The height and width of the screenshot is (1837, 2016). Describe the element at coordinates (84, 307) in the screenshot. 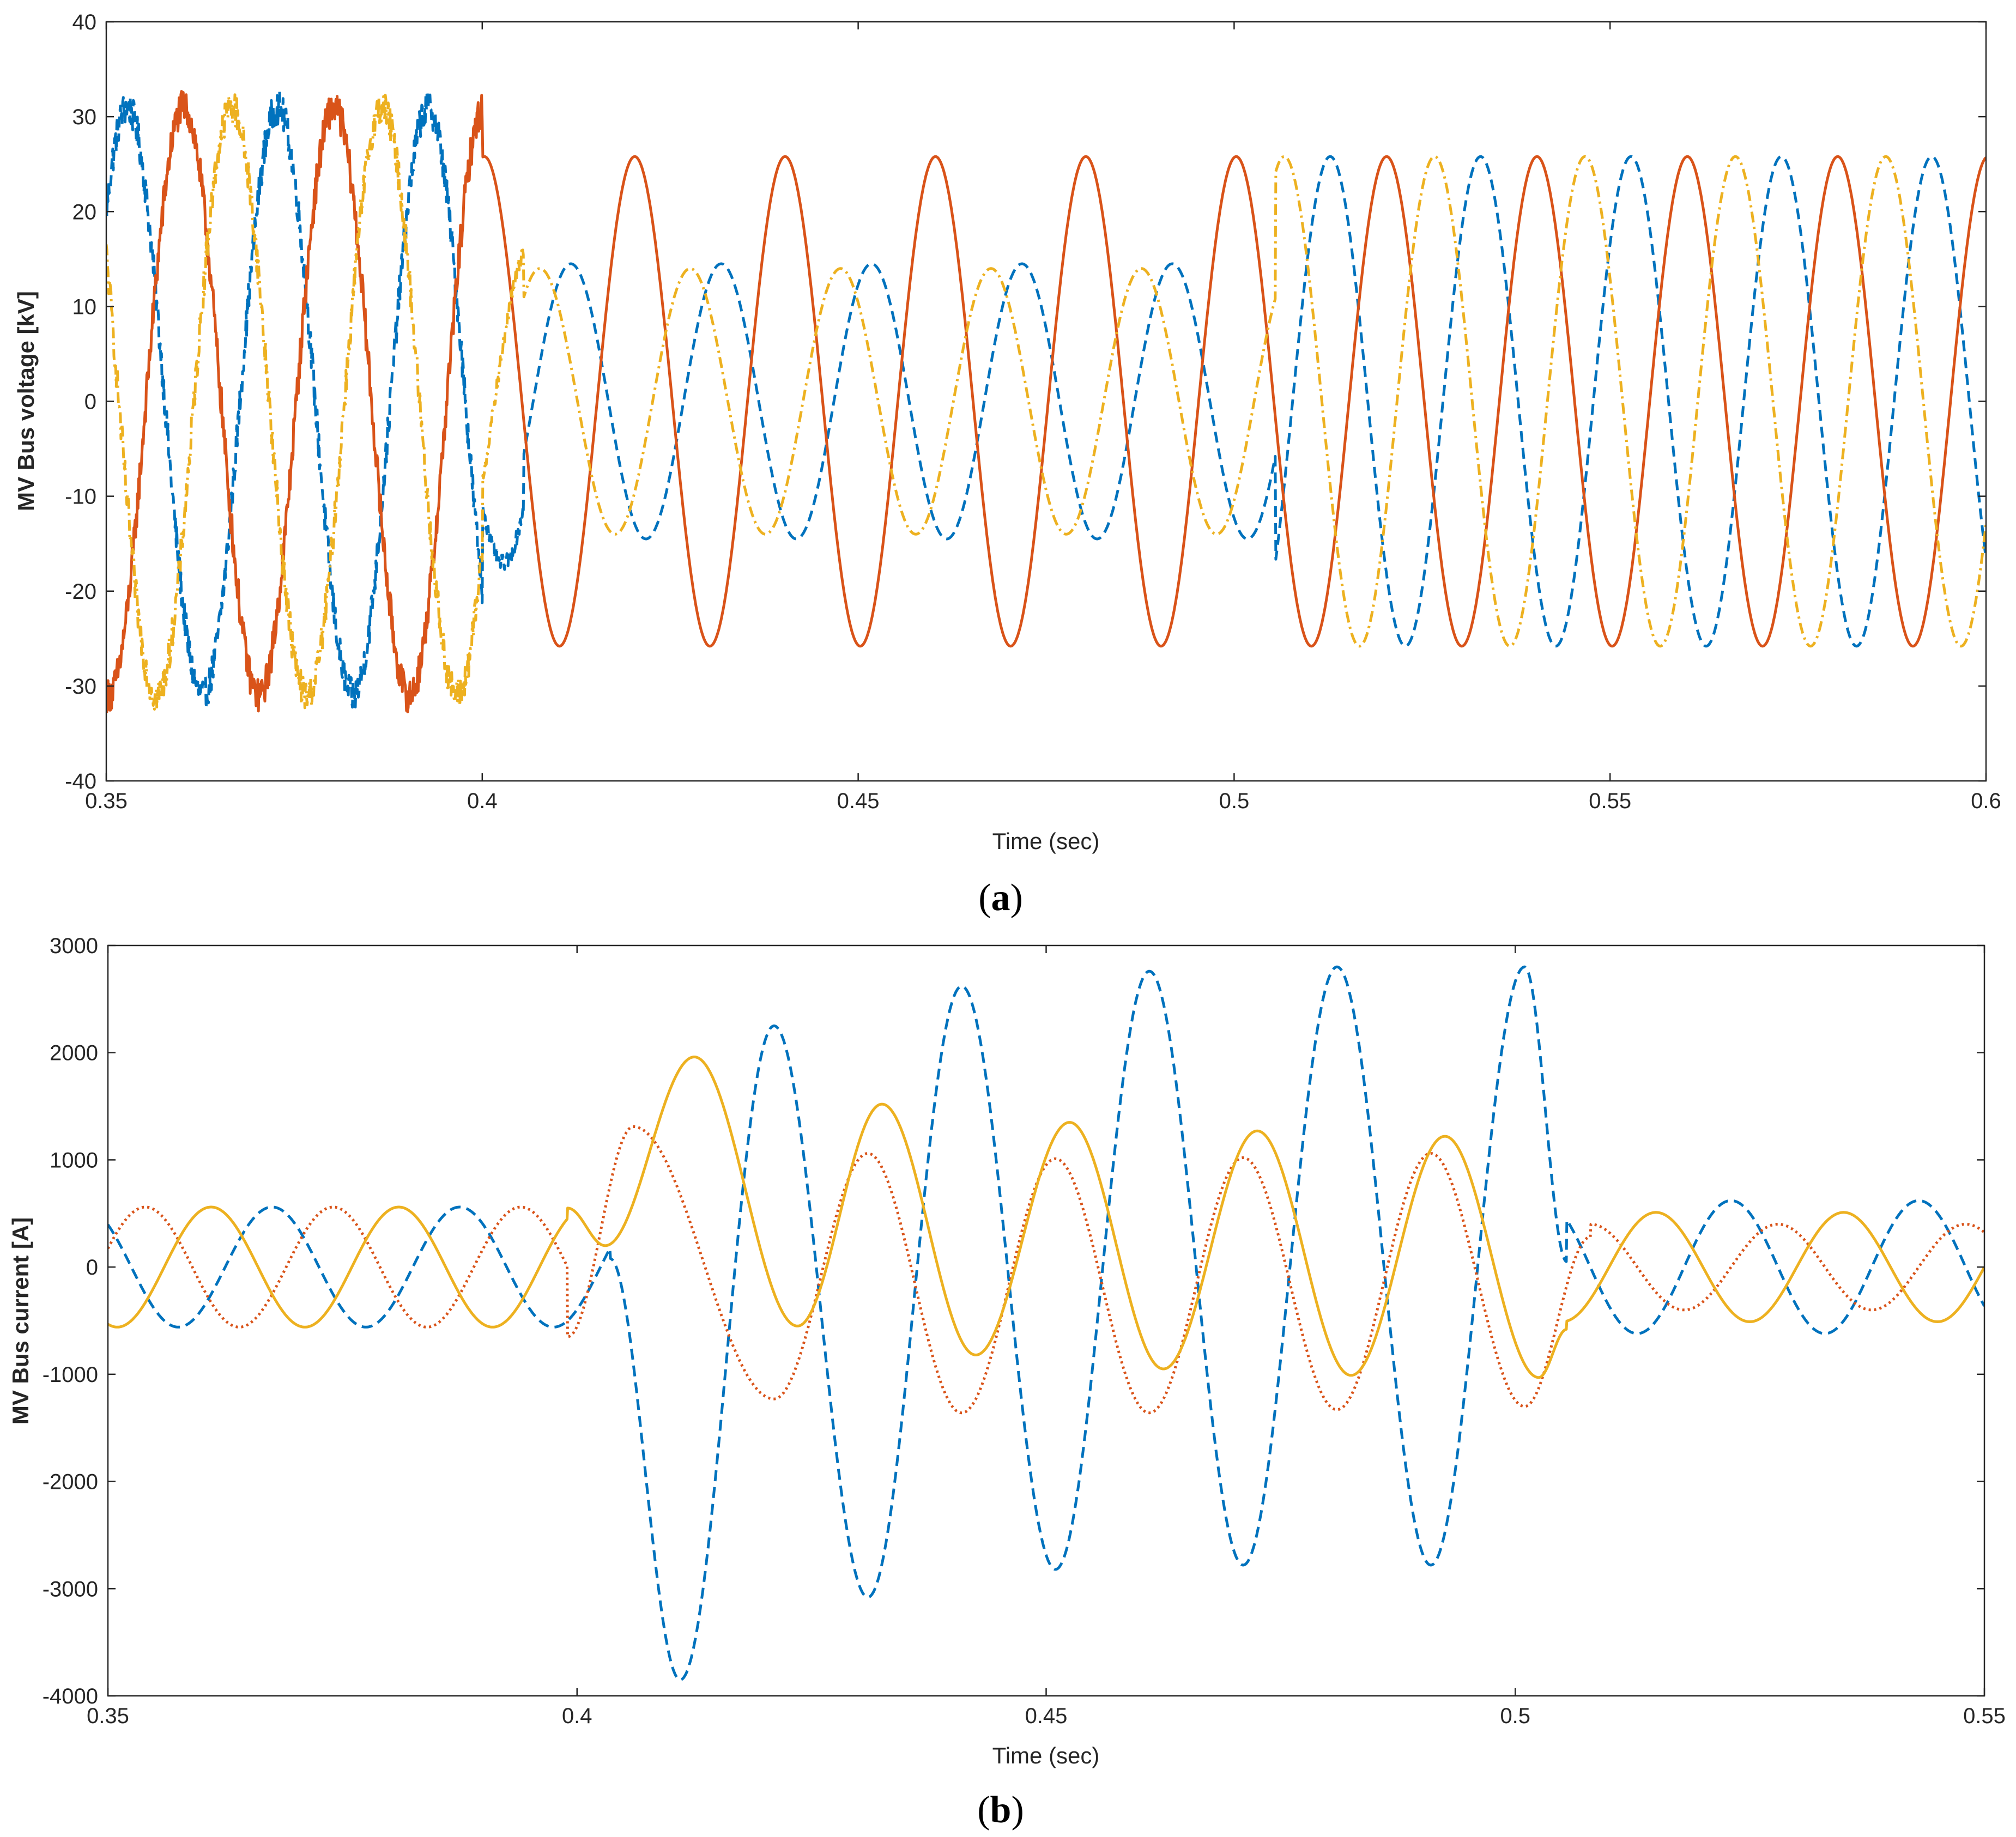

I see `y-tick-label: 10` at that location.